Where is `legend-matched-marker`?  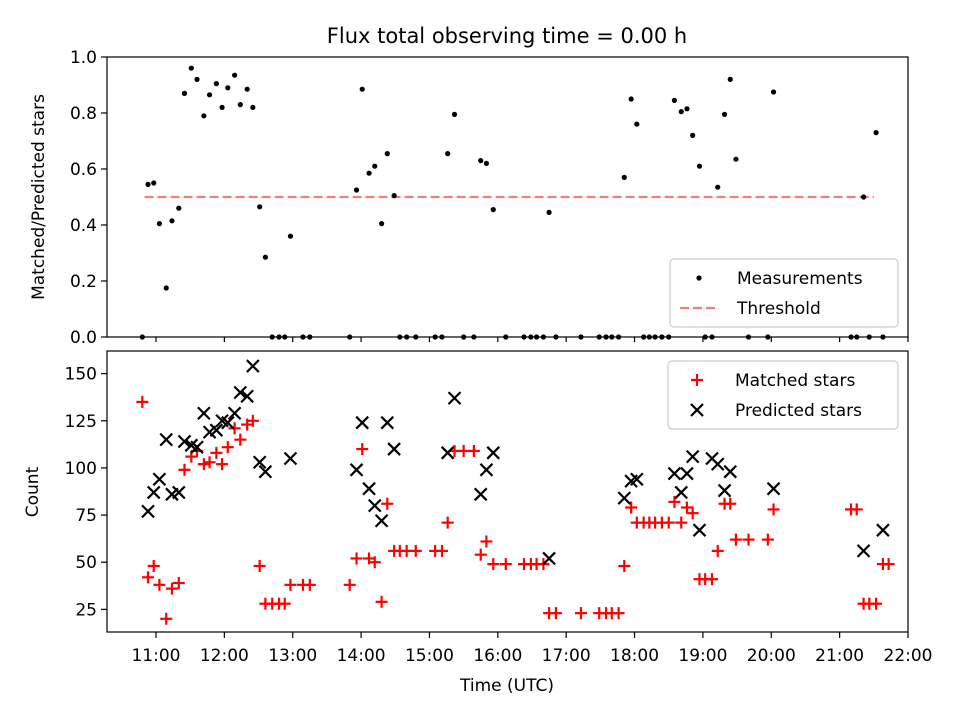
legend-matched-marker is located at coordinates (697, 380).